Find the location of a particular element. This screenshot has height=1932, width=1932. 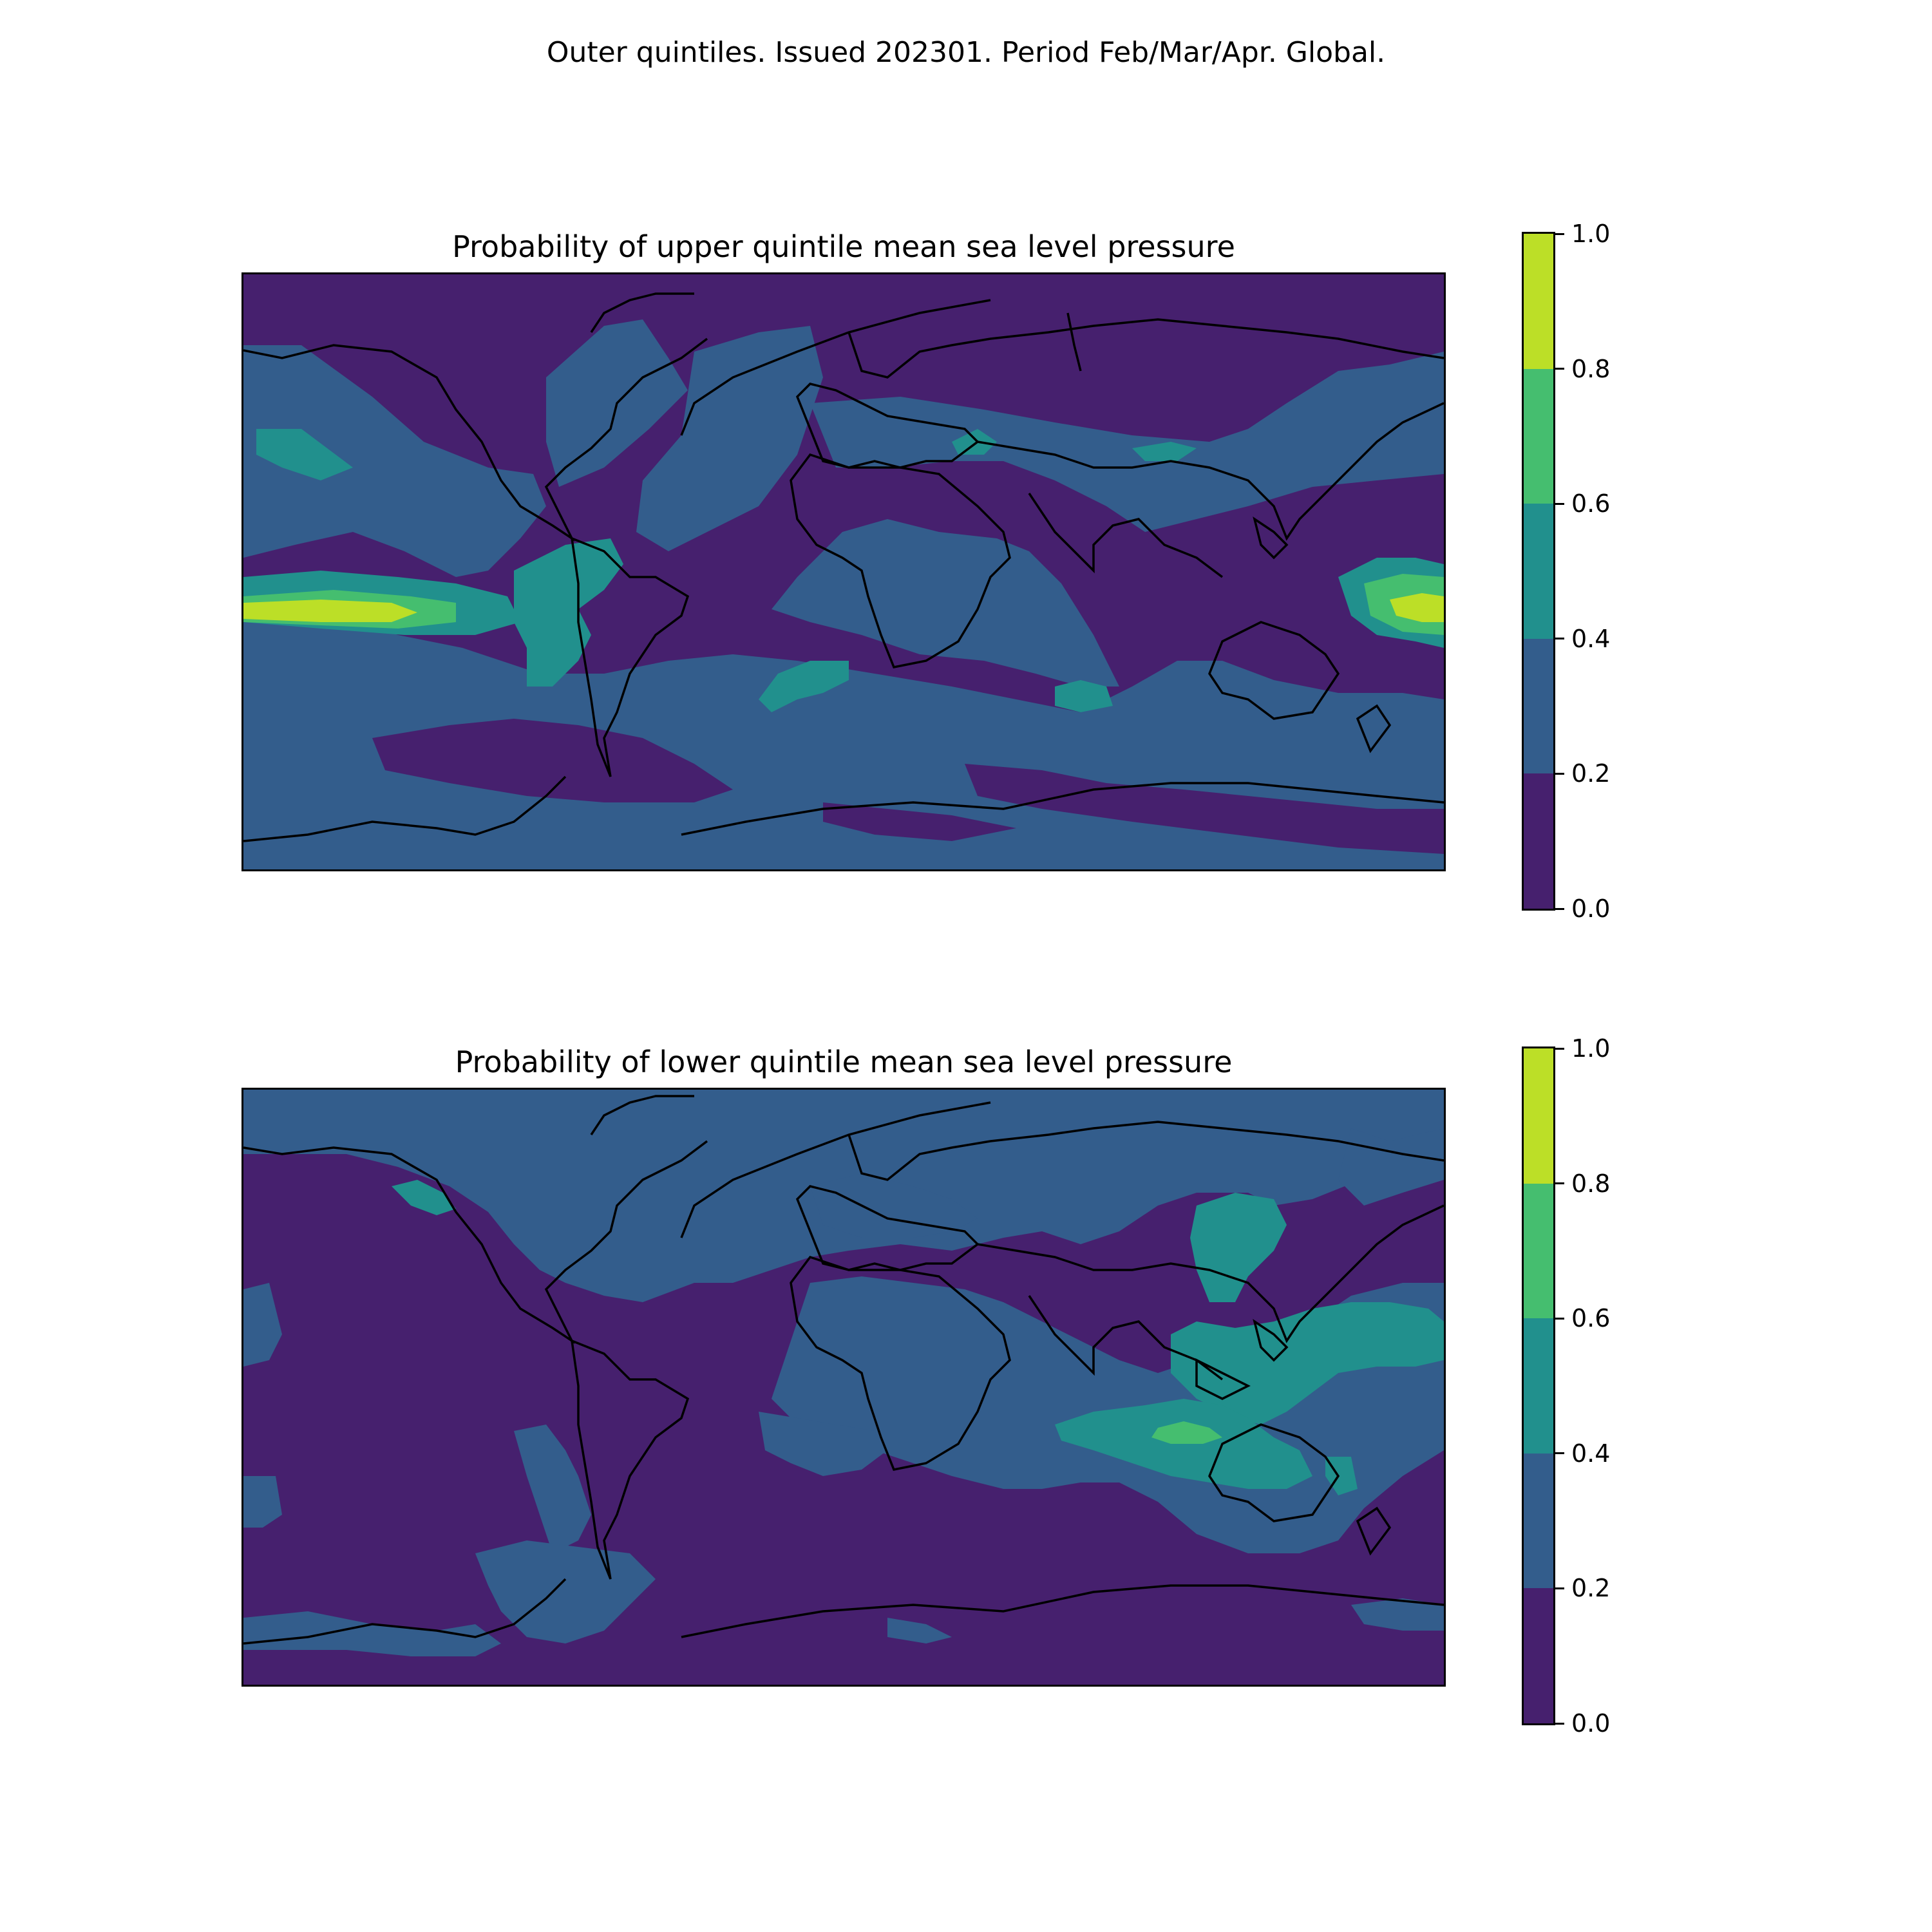

lower-colorbar is located at coordinates (1539, 1385).